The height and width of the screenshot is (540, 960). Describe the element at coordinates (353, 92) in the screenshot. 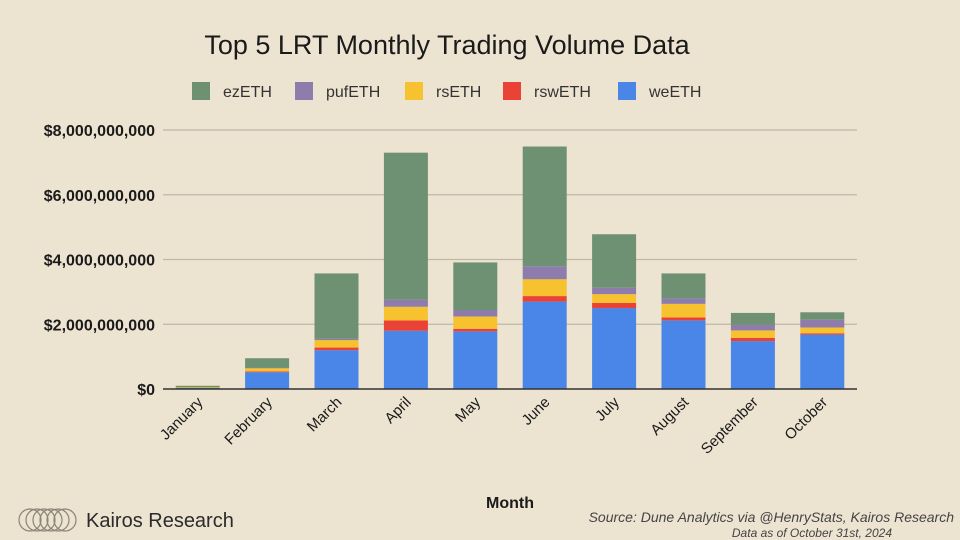

I see `legend-label-pufETH: pufETH` at that location.